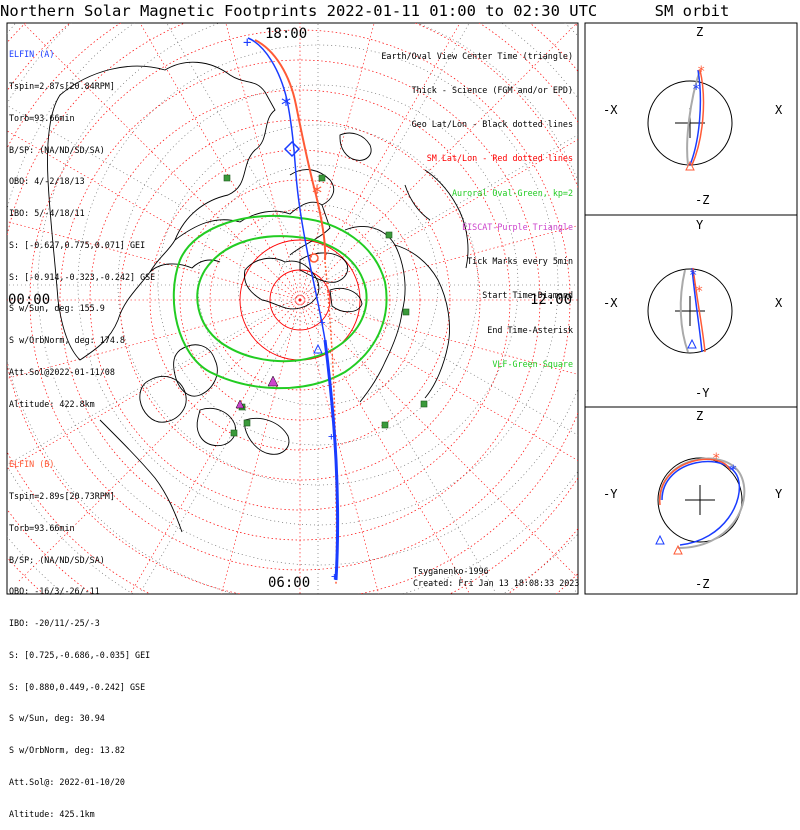 The height and width of the screenshot is (830, 800). What do you see at coordinates (47, 213) in the screenshot?
I see `elfin-a-line: IBO: 5/-4/18/11` at bounding box center [47, 213].